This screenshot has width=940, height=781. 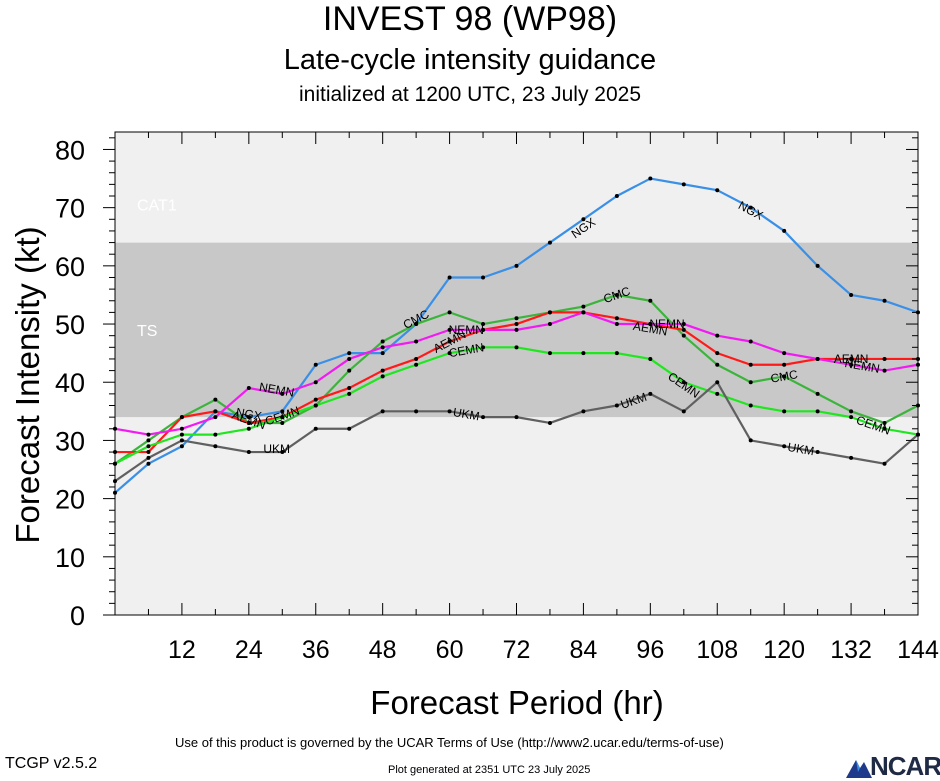 I want to click on band-cat1, so click(x=516, y=187).